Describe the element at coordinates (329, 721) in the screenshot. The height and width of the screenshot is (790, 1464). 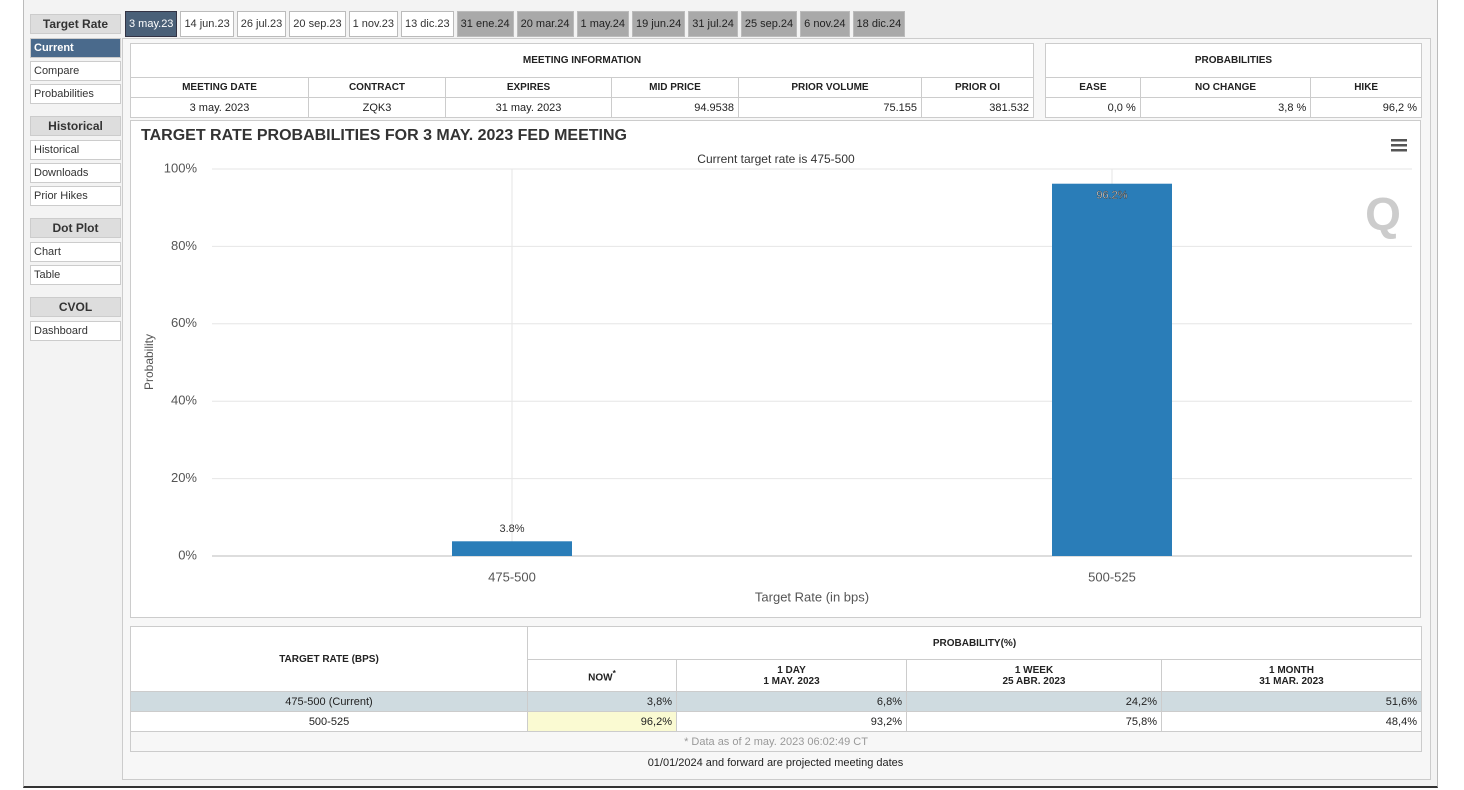
I see `cell: 500-525` at that location.